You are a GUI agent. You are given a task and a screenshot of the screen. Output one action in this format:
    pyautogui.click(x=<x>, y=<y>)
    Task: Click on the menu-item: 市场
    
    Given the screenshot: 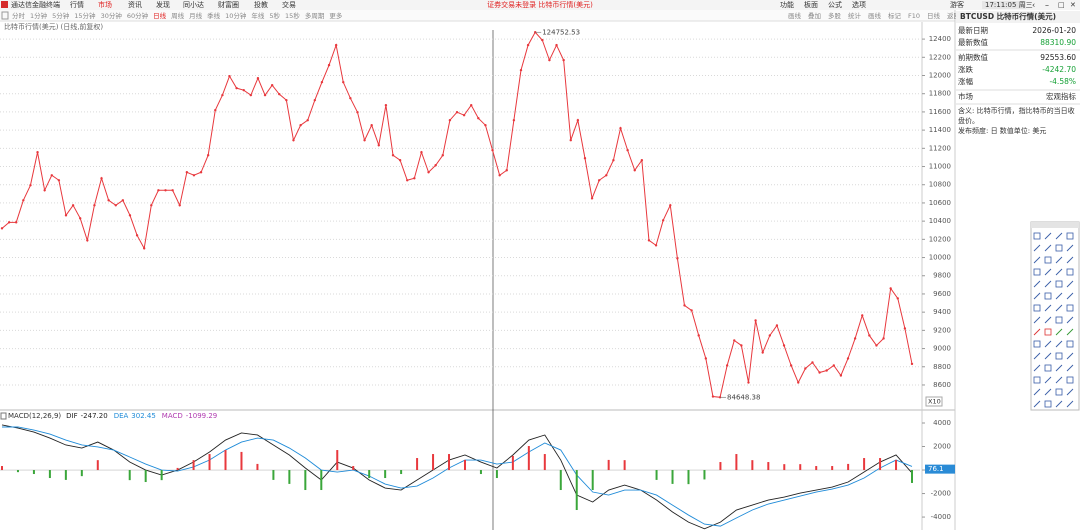 What is the action you would take?
    pyautogui.click(x=105, y=4)
    